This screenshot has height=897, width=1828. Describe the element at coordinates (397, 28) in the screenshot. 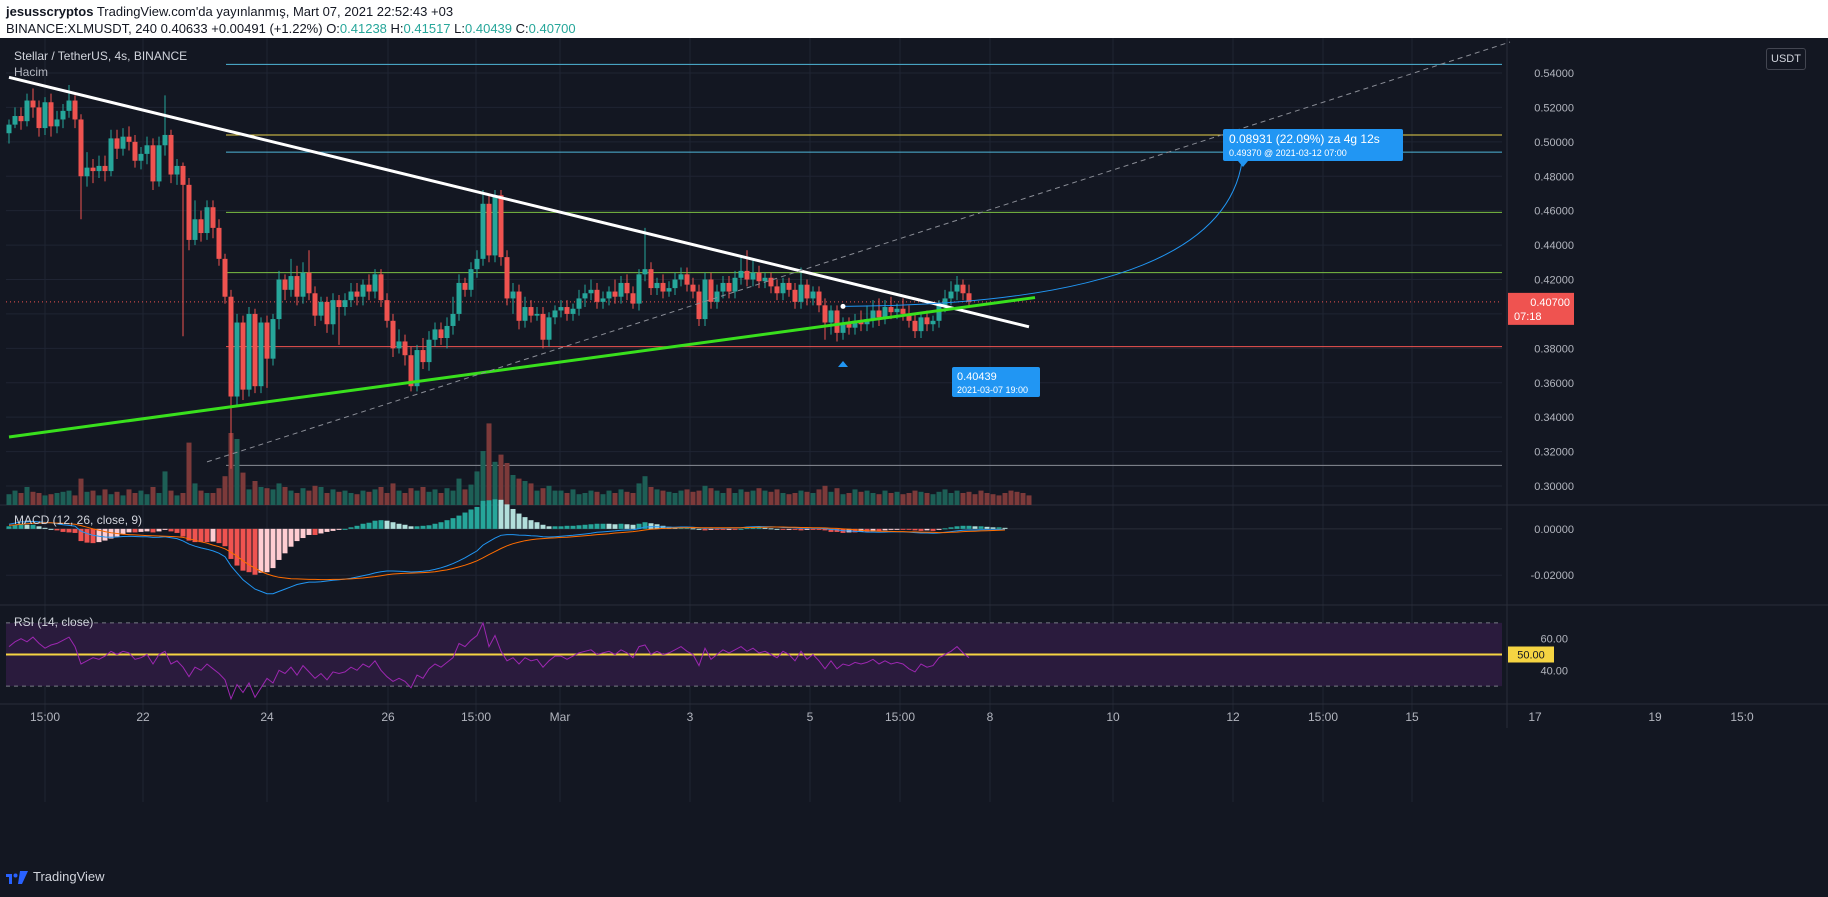

I see `high-label: H:` at that location.